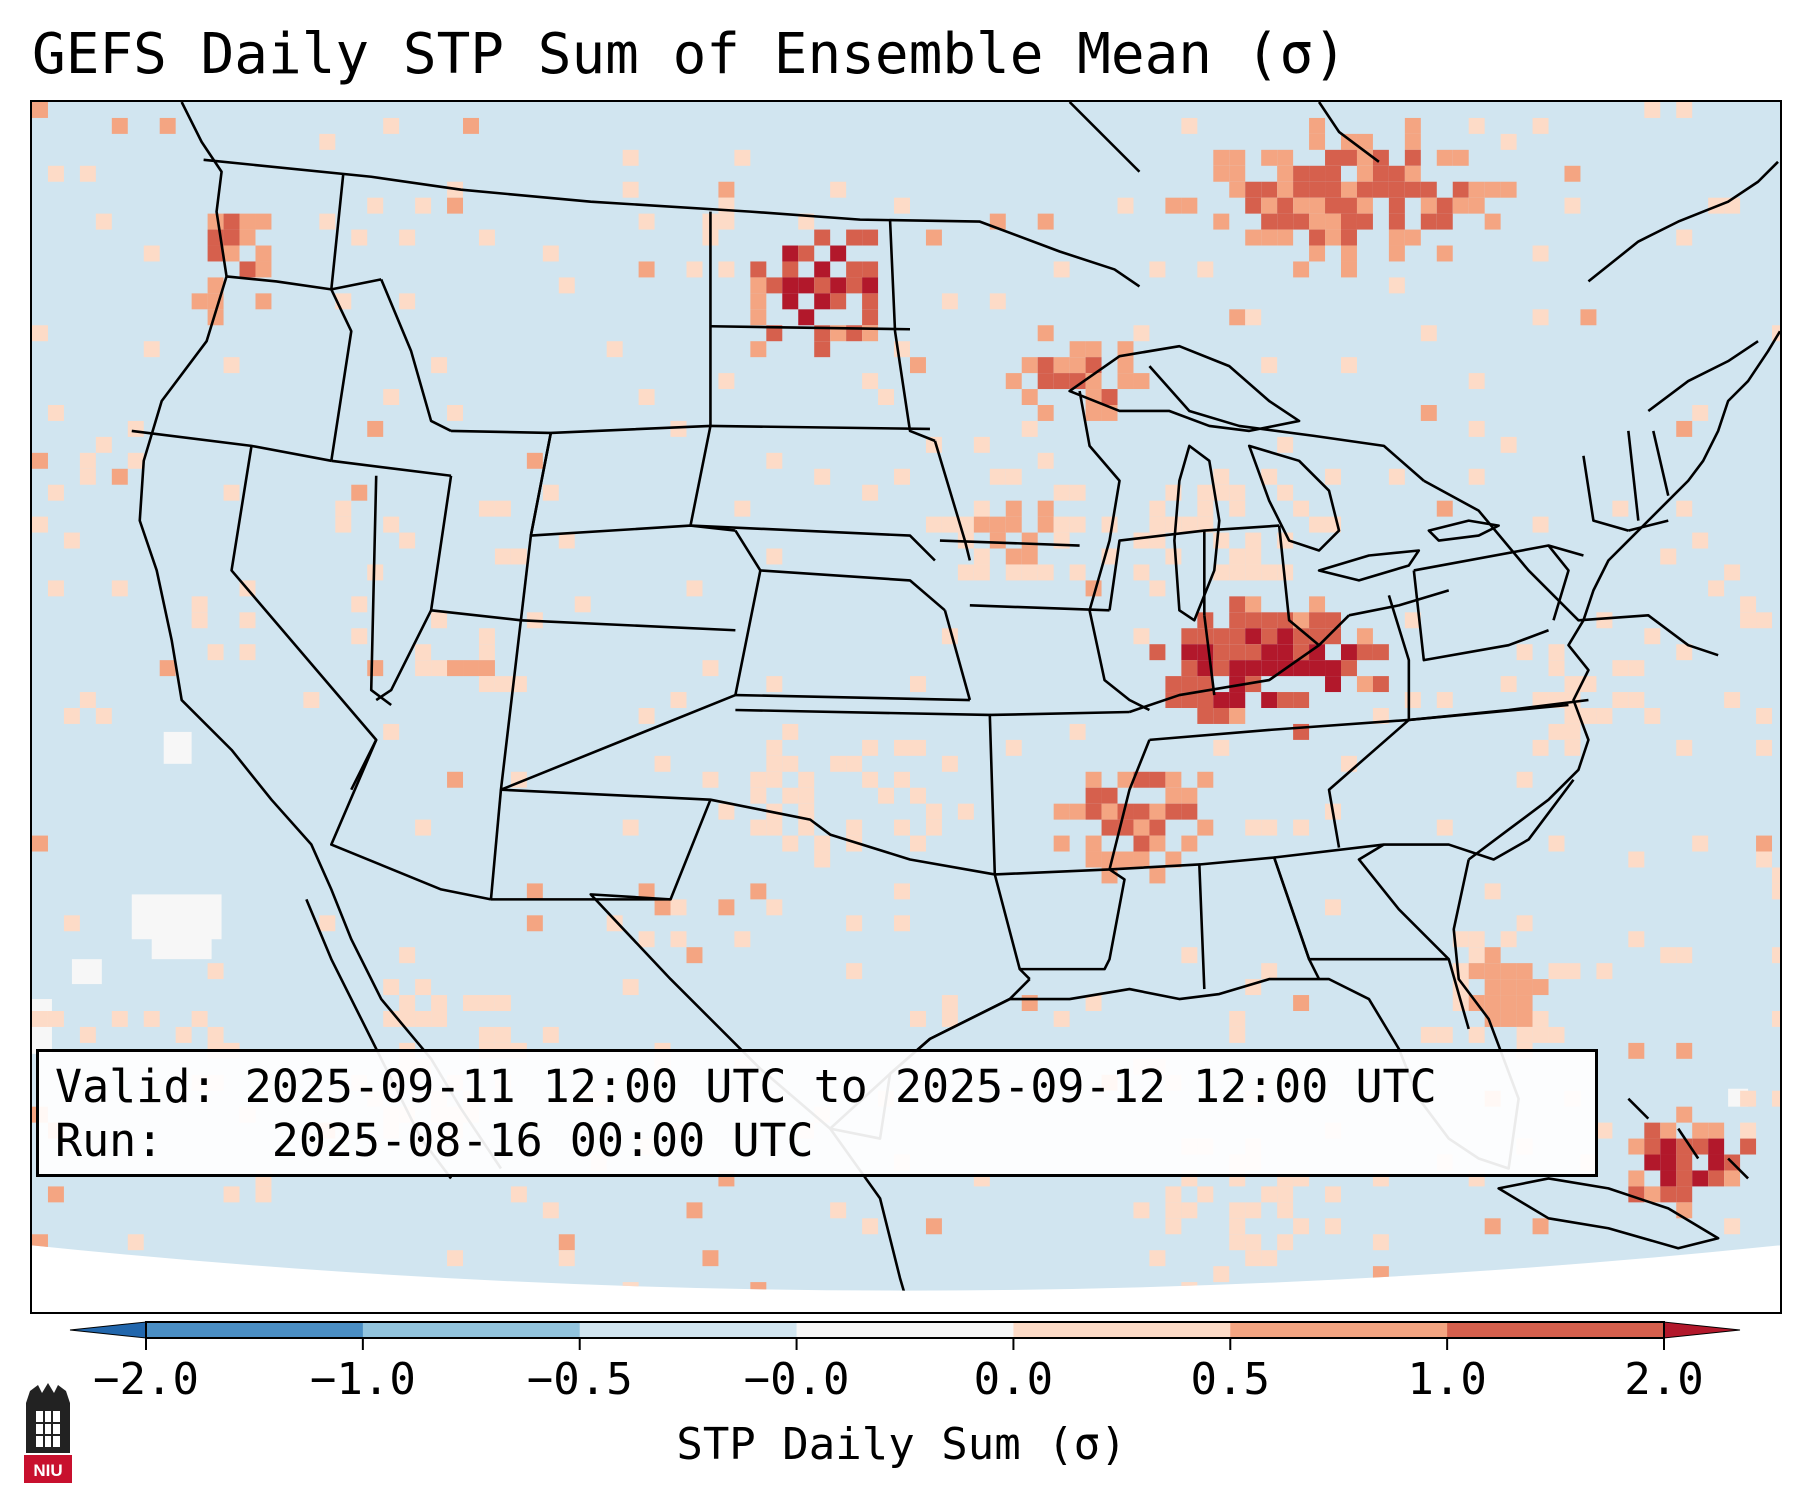  What do you see at coordinates (108, 1330) in the screenshot?
I see `colorbar-under-triangle` at bounding box center [108, 1330].